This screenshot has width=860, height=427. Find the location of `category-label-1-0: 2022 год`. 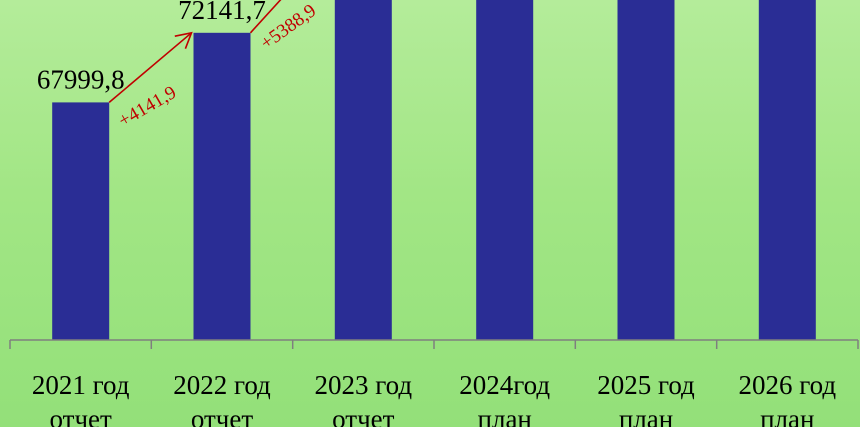

category-label-1-0: 2022 год is located at coordinates (222, 385).